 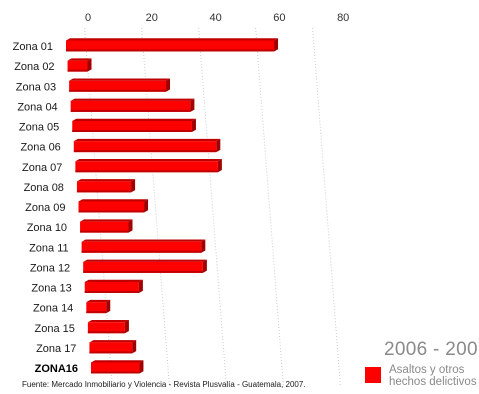 What do you see at coordinates (88, 18) in the screenshot?
I see `x-tick-label: 0` at bounding box center [88, 18].